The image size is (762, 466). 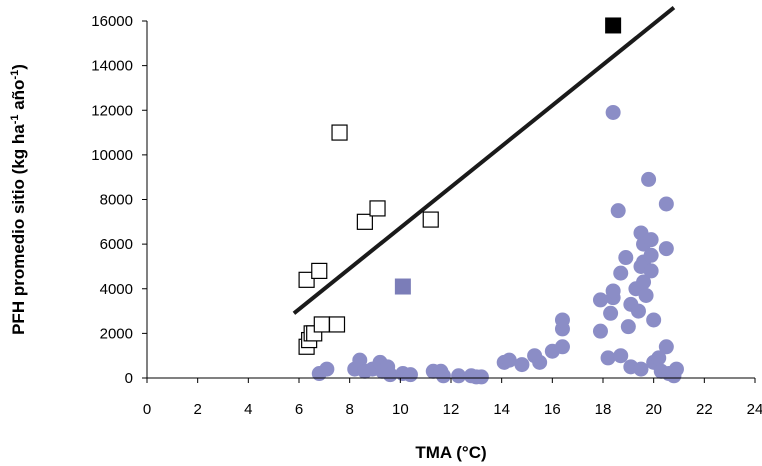 I want to click on x-tick-label: 12, so click(x=451, y=409).